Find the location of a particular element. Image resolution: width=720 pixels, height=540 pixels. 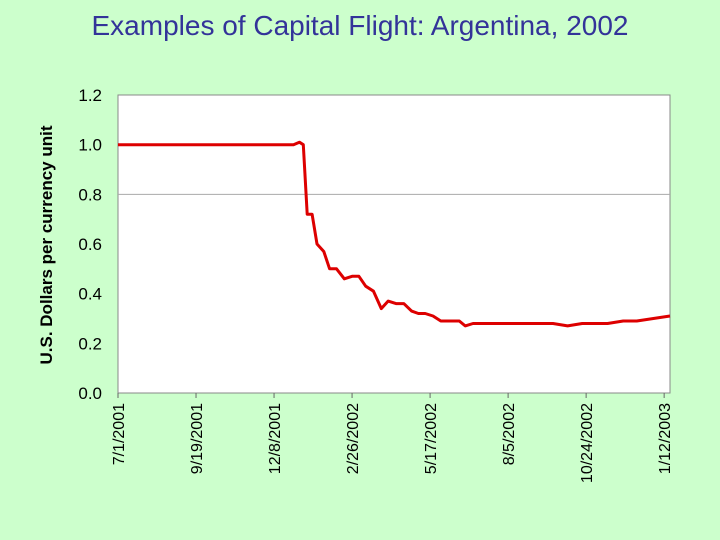

x-tick-label: 8/5/2002 is located at coordinates (509, 434).